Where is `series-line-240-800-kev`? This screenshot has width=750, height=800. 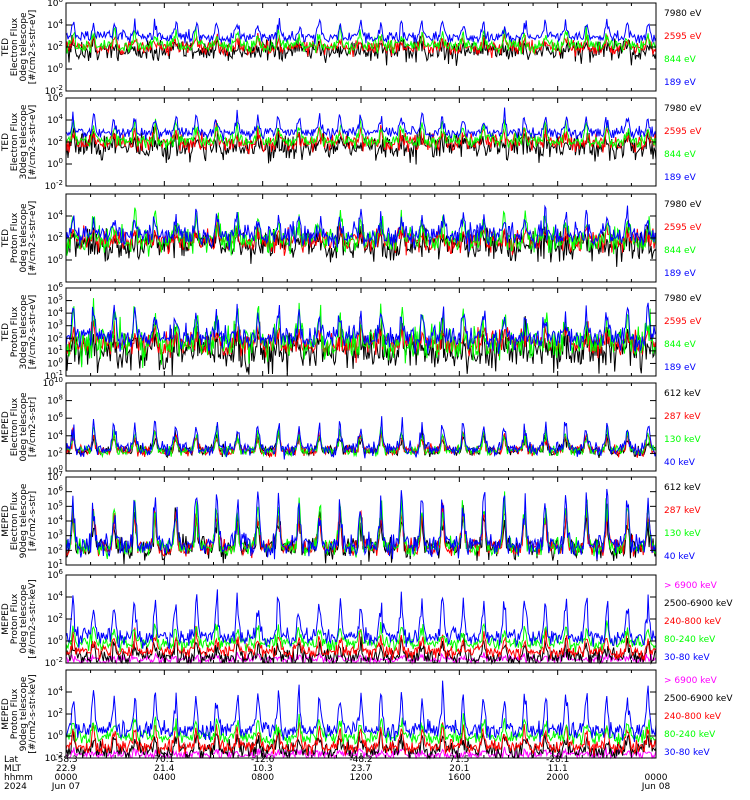 series-line-240-800-kev is located at coordinates (361, 738).